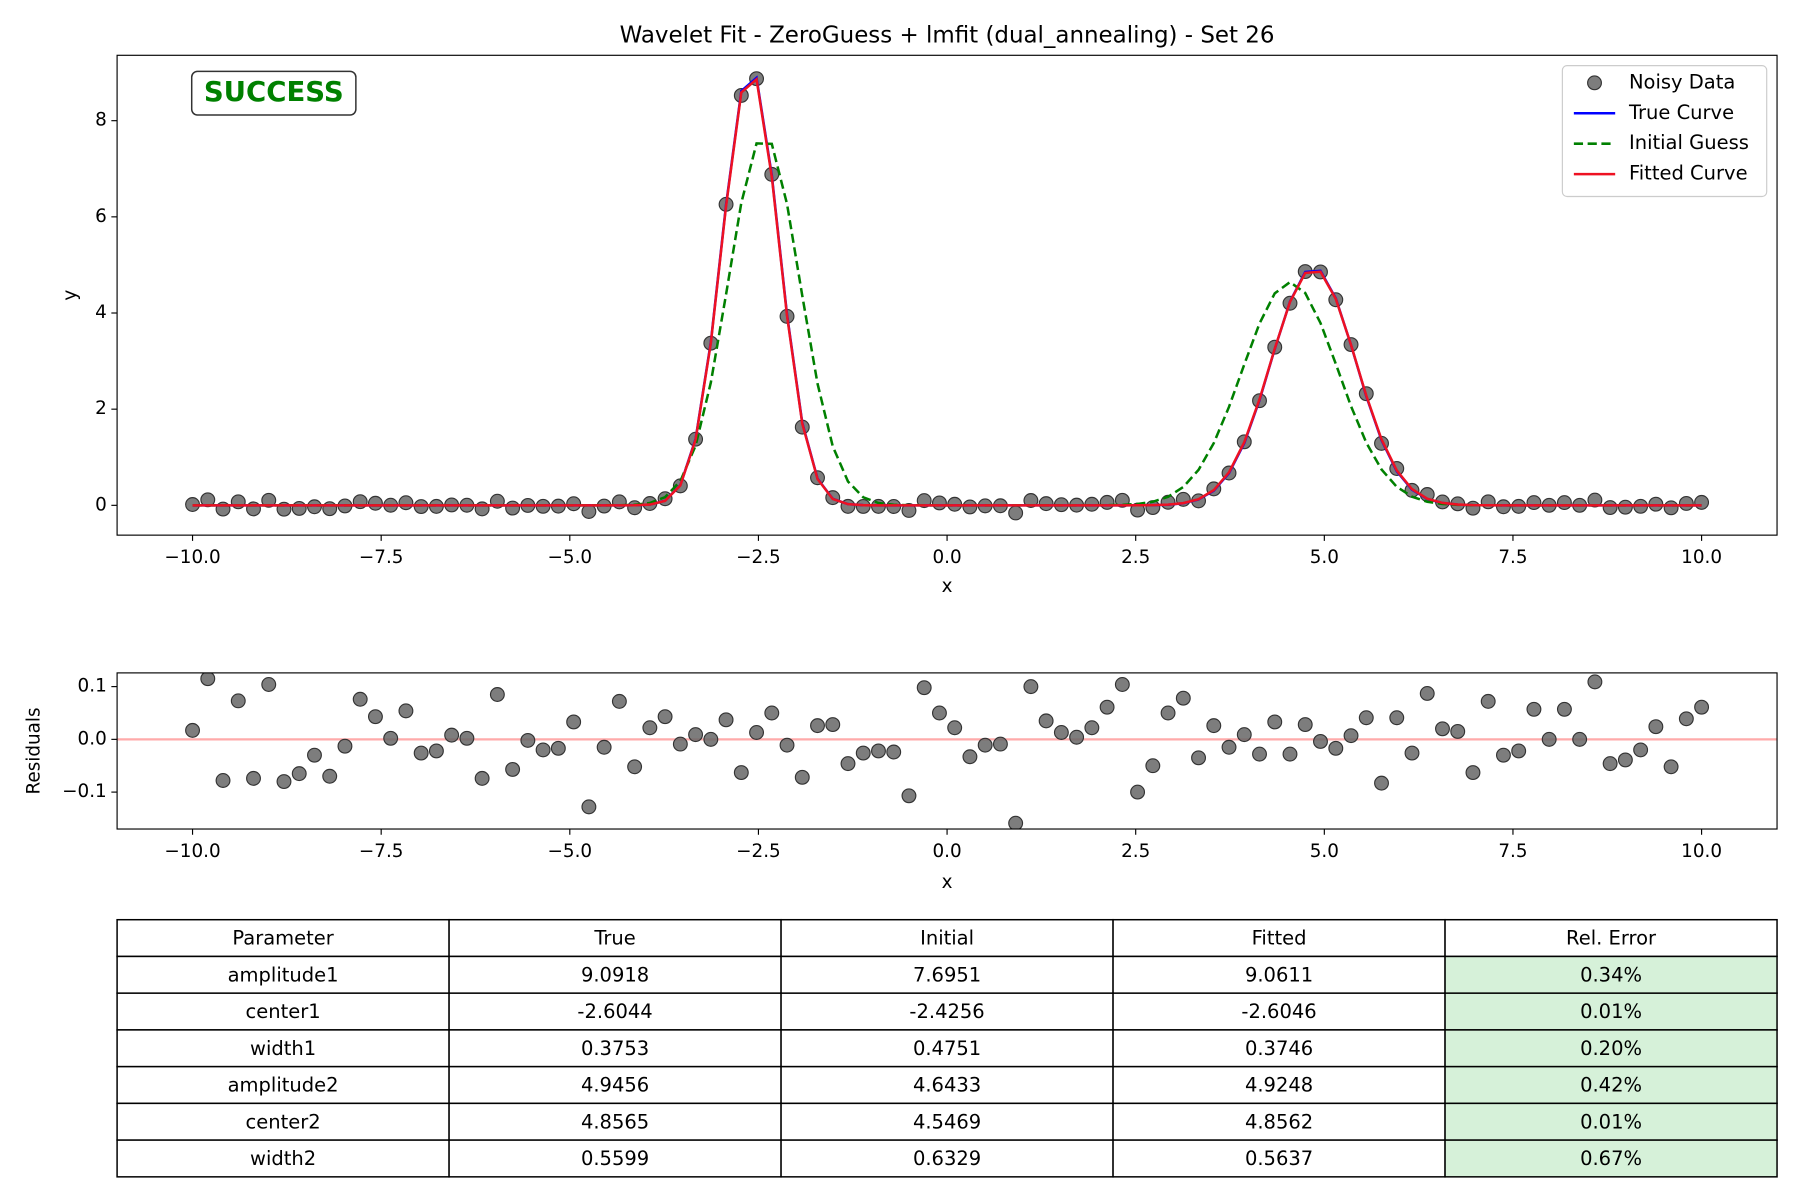 Image resolution: width=1800 pixels, height=1200 pixels. What do you see at coordinates (1611, 1121) in the screenshot?
I see `table-cell-text: 0.01%` at bounding box center [1611, 1121].